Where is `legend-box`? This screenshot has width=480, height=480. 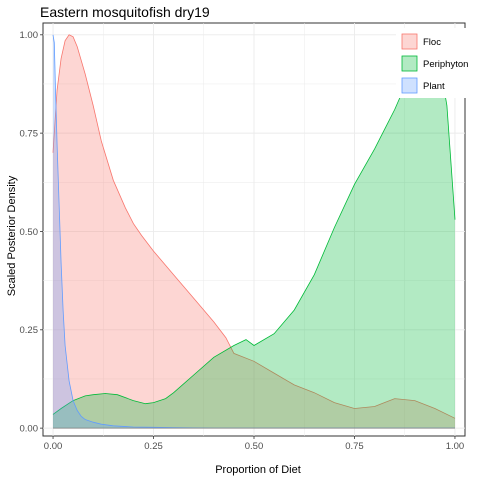
legend-box is located at coordinates (431, 63).